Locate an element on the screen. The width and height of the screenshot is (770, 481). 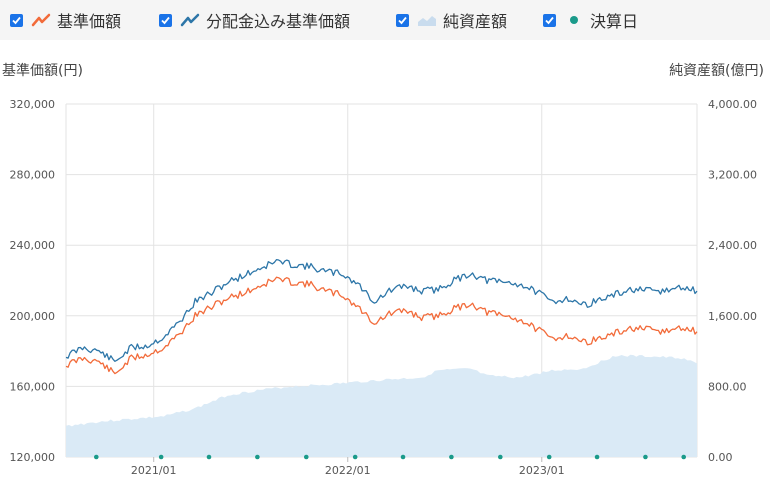
y2-tick-label: 800.00 is located at coordinates (727, 386).